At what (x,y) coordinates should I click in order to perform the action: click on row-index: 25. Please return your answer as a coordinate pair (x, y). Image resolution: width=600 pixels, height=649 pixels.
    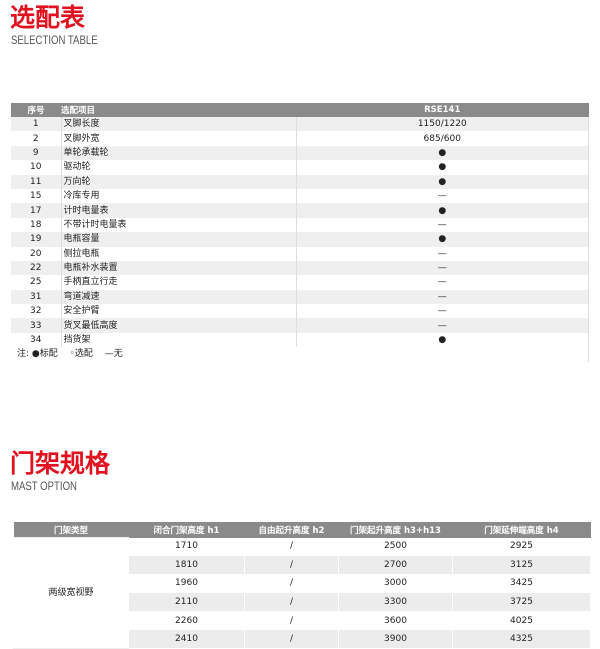
    Looking at the image, I should click on (36, 282).